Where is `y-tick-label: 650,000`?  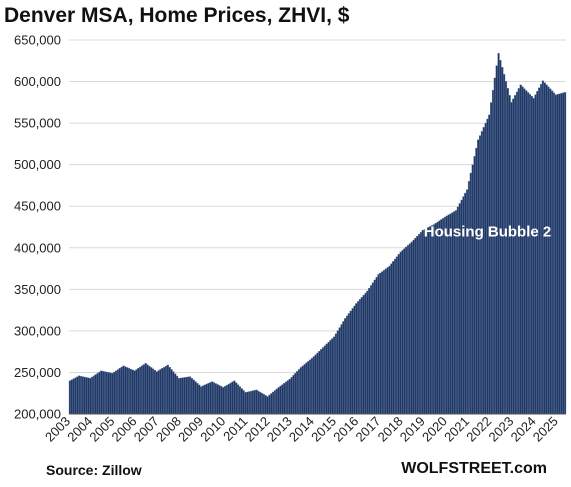 y-tick-label: 650,000 is located at coordinates (37, 40).